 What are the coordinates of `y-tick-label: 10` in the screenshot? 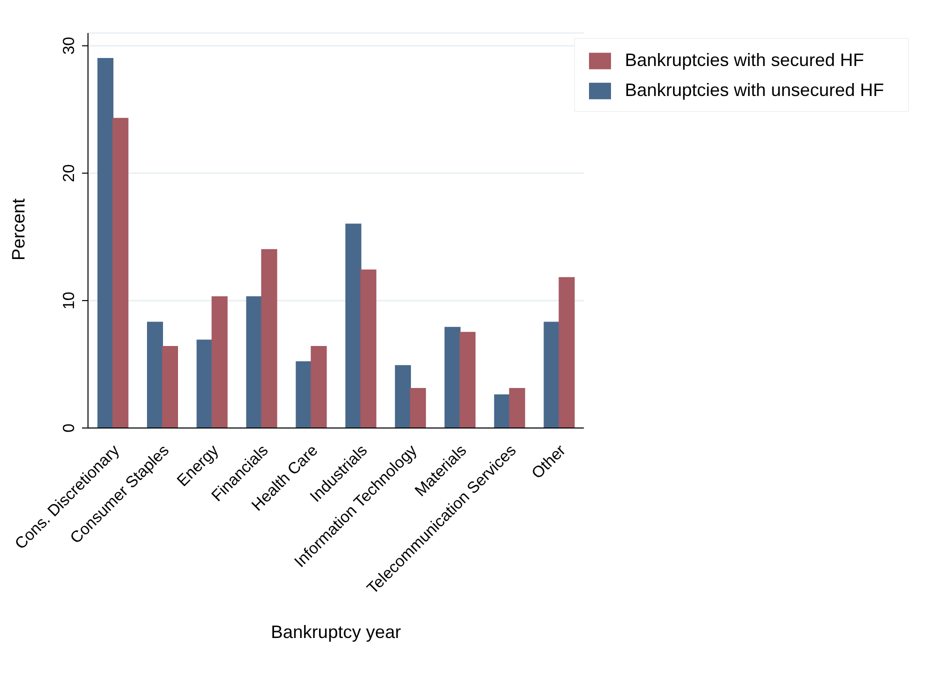 It's located at (69, 301).